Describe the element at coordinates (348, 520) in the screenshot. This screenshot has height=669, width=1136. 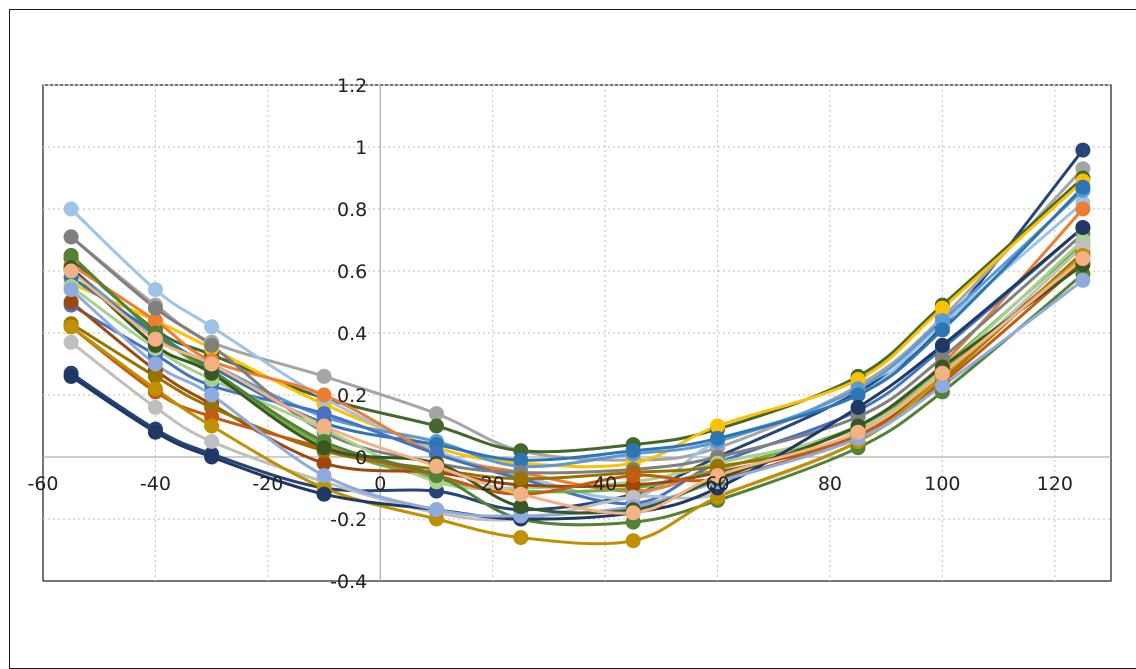
I see `y-tick-label: -0.2` at that location.